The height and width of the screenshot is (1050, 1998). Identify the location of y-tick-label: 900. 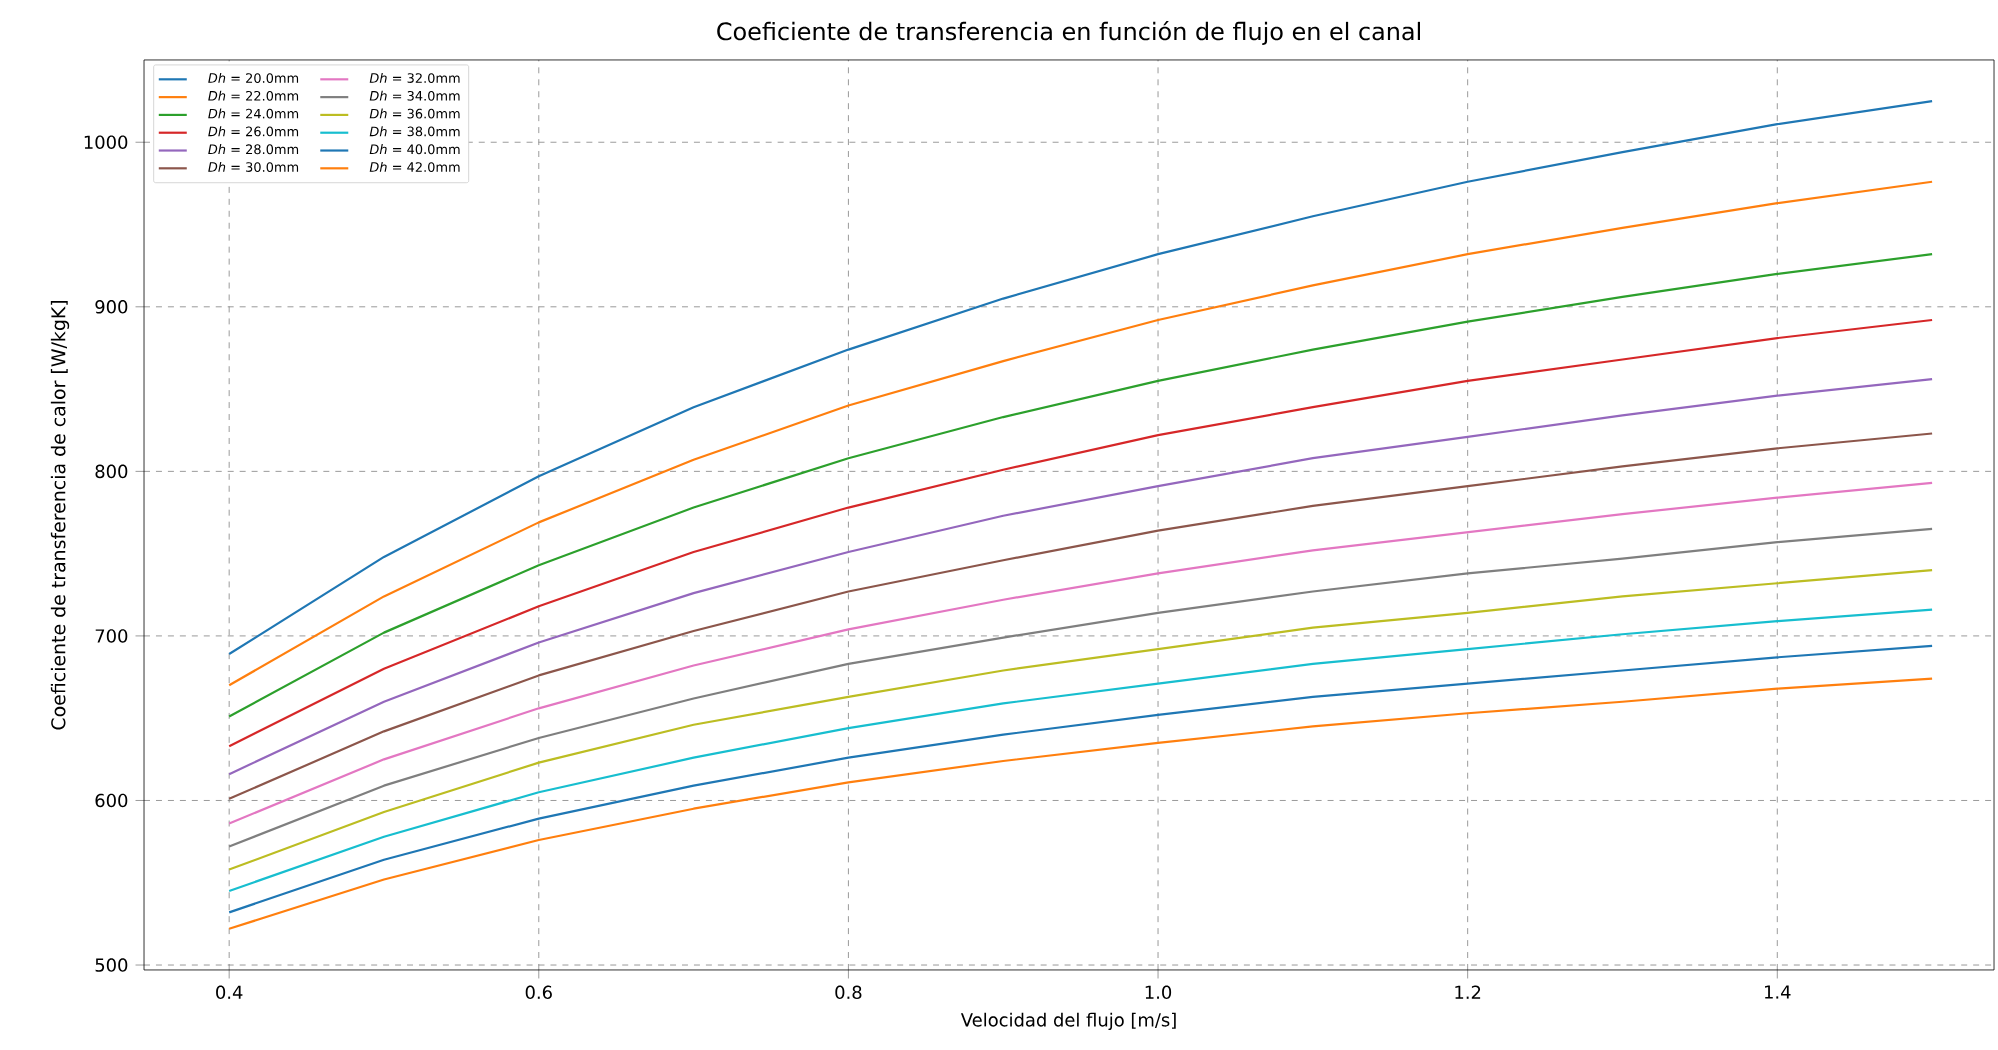
(111, 307).